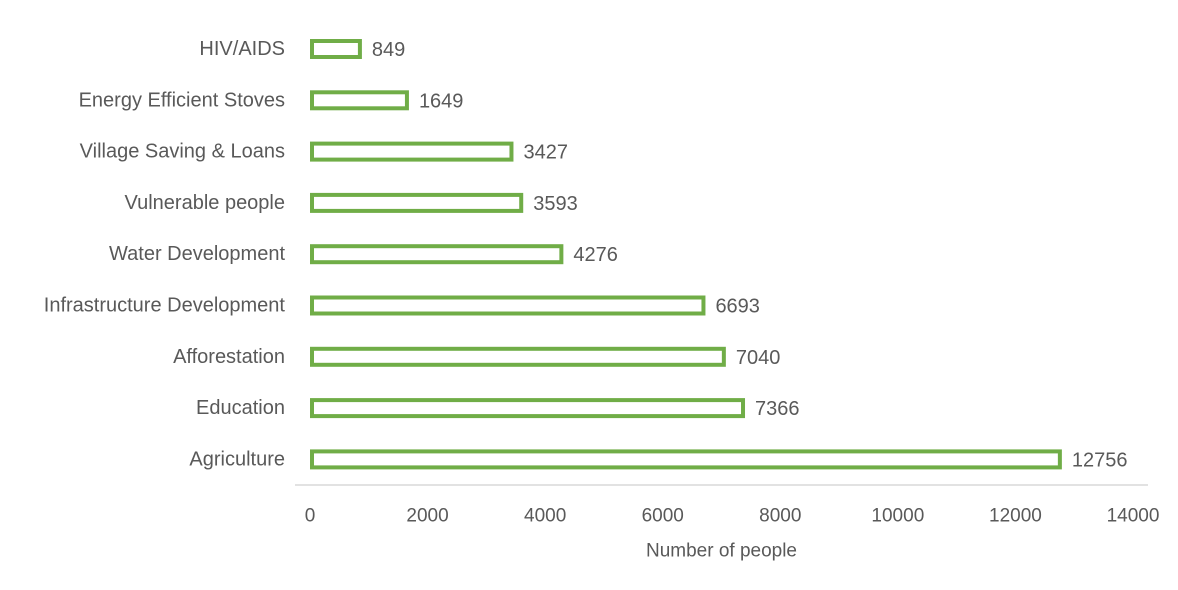  Describe the element at coordinates (182, 100) in the screenshot. I see `category-label-1: Energy Efficient Stoves` at that location.